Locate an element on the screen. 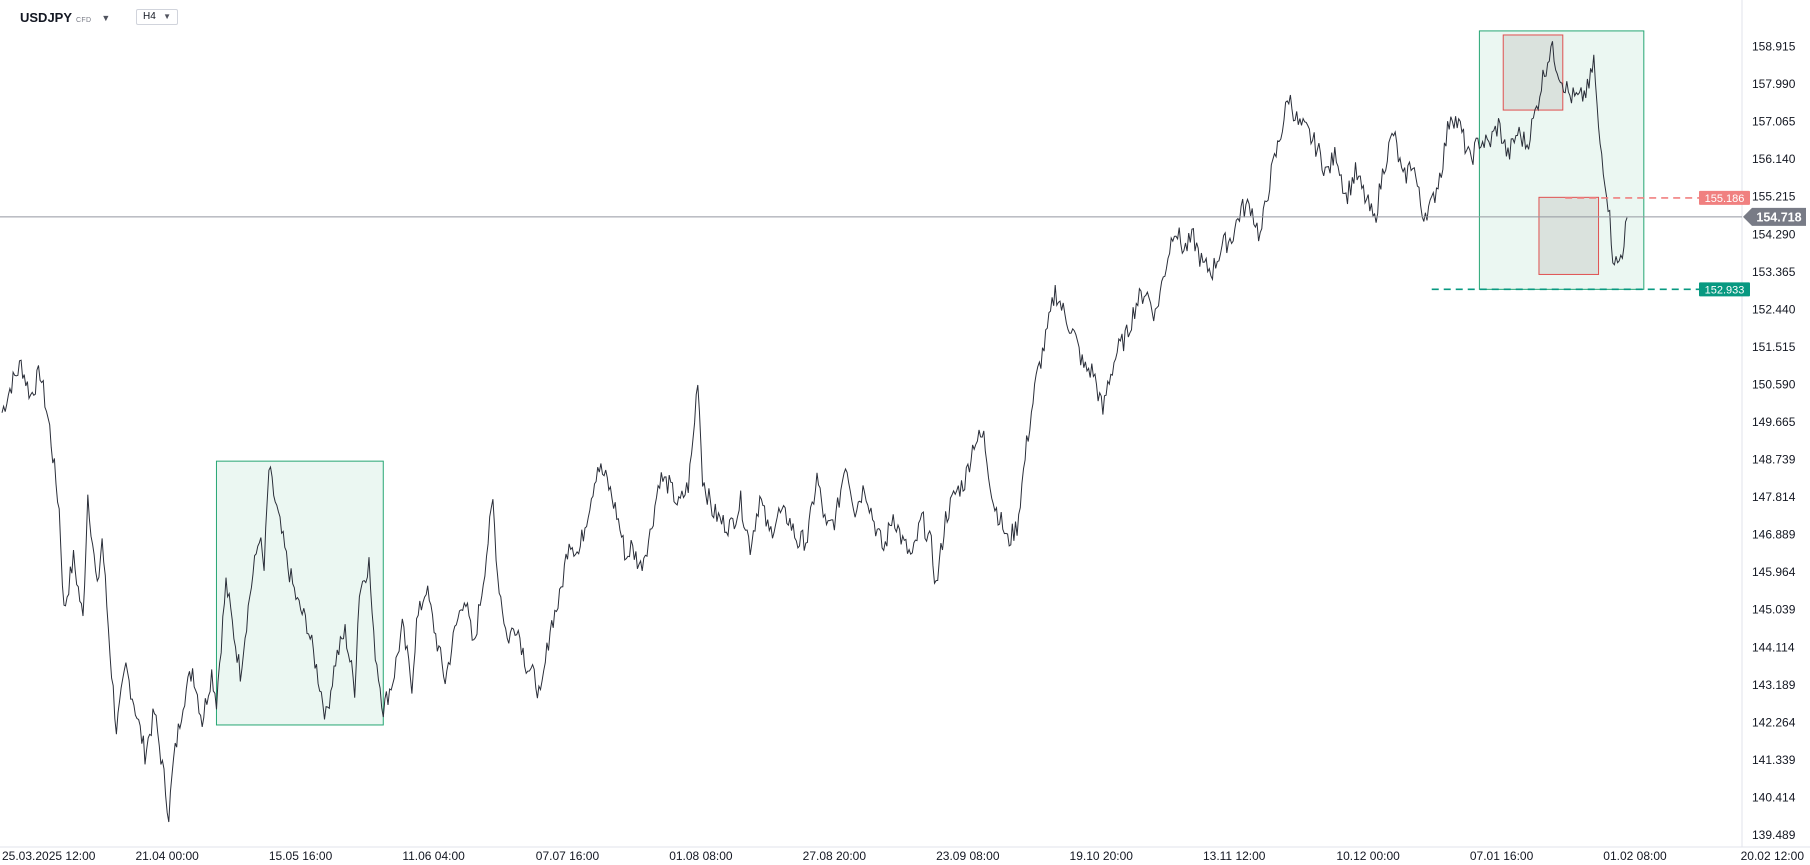  price-axis-tick: 145.039 is located at coordinates (1774, 610).